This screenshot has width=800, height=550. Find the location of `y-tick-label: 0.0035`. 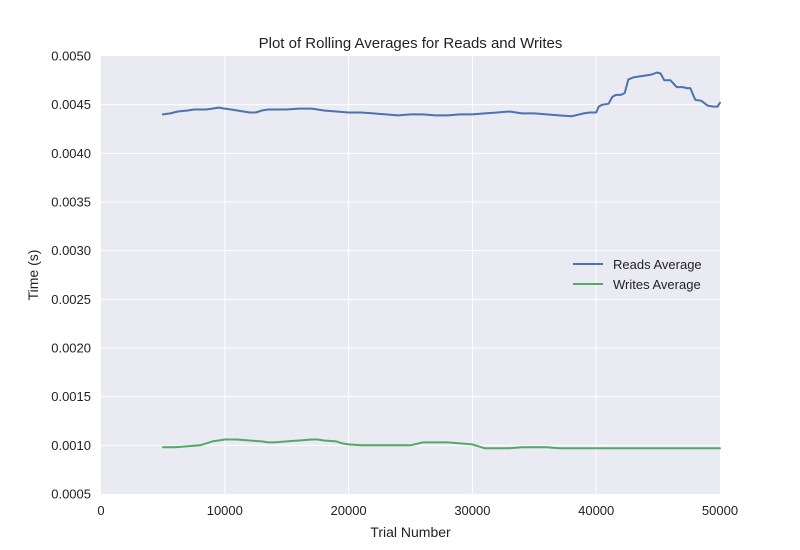

y-tick-label: 0.0035 is located at coordinates (71, 202).